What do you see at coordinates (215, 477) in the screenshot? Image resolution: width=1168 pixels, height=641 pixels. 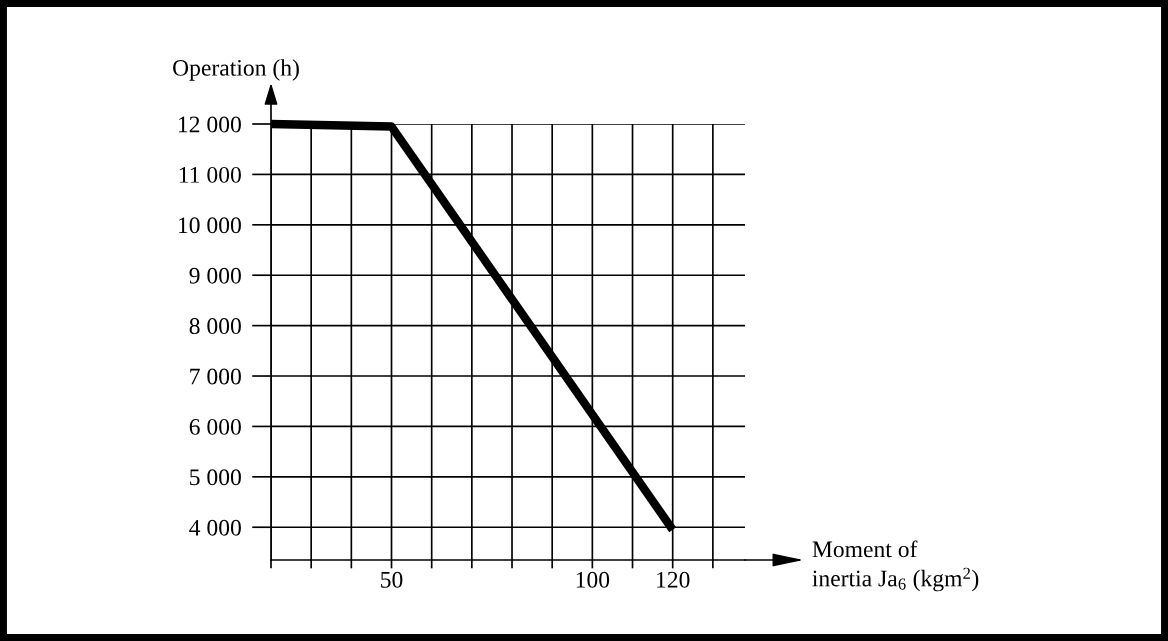 I see `y-tick-label: 5 000` at bounding box center [215, 477].